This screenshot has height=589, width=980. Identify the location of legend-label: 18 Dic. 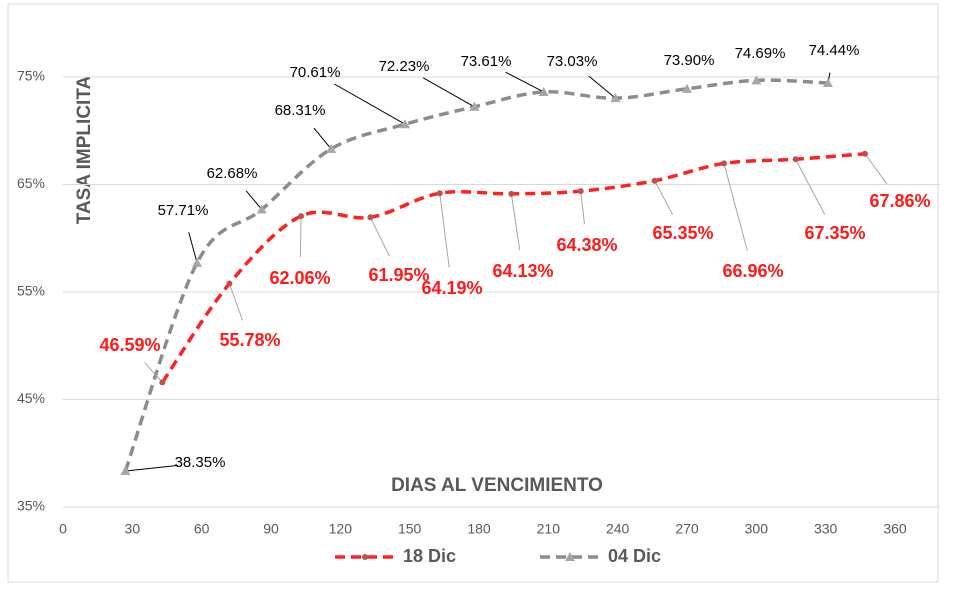
(429, 556).